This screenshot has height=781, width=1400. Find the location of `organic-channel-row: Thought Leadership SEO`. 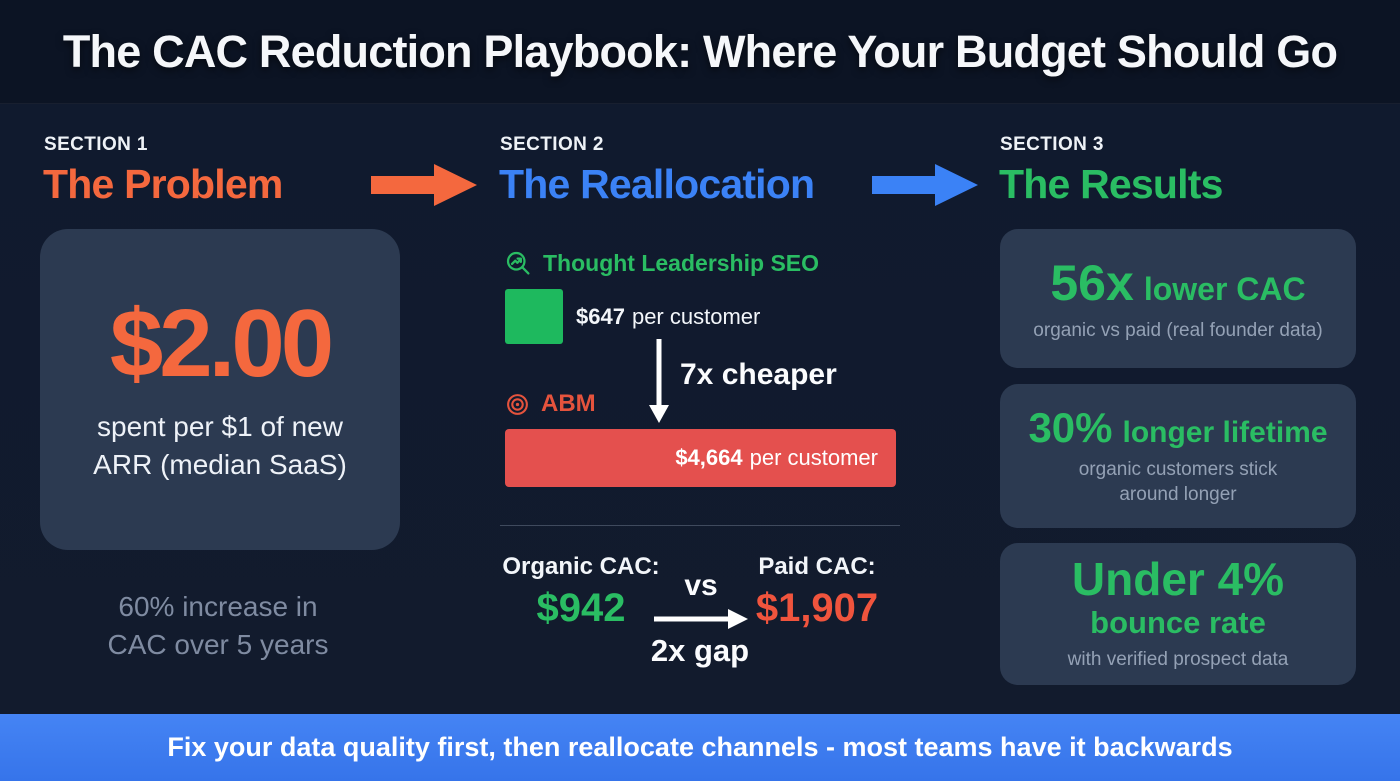

organic-channel-row: Thought Leadership SEO is located at coordinates (662, 263).